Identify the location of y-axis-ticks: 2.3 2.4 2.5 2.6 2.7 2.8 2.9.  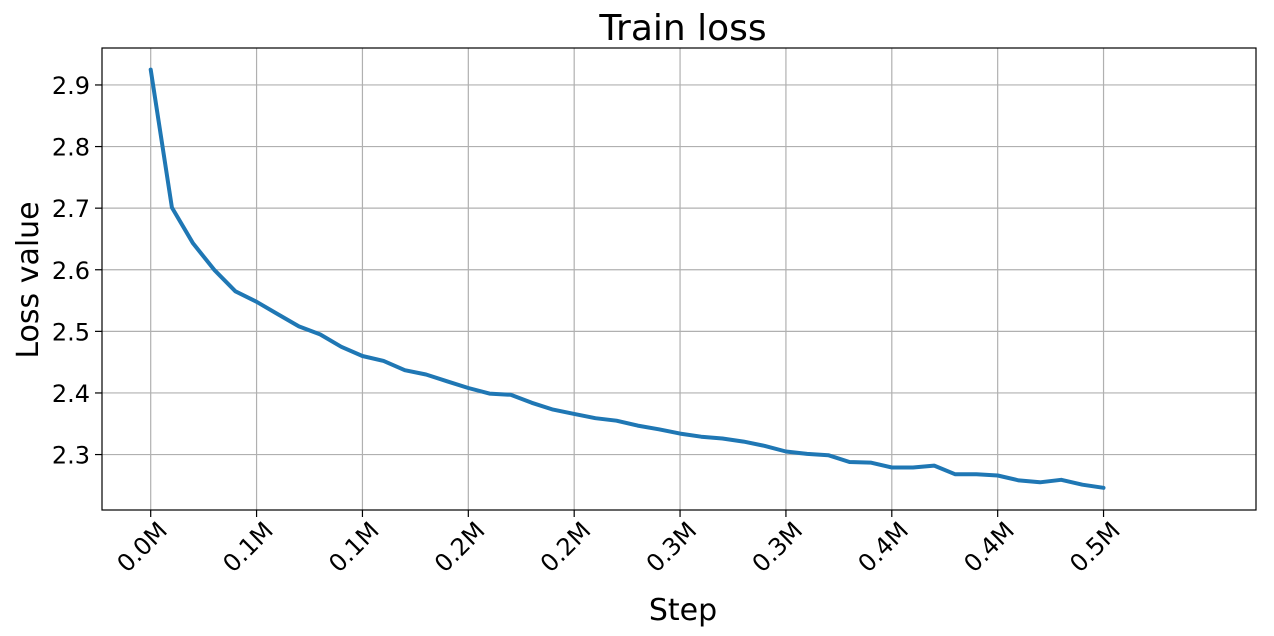
(77, 271).